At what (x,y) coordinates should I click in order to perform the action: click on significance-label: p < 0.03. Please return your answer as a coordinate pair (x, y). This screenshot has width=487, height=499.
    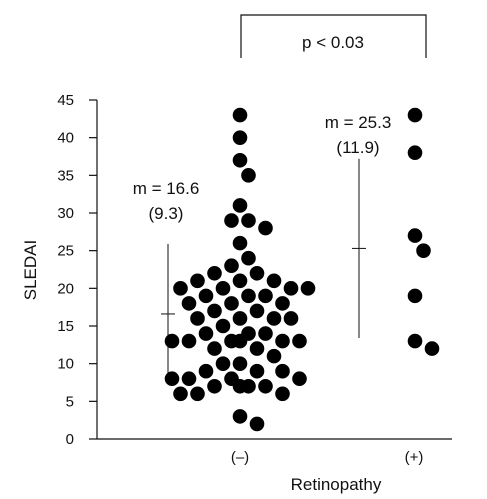
    Looking at the image, I should click on (333, 42).